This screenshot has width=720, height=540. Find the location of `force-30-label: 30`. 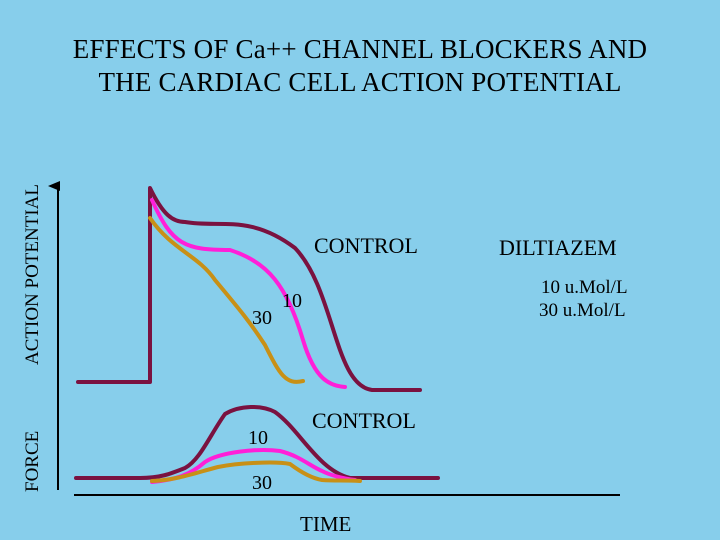

force-30-label: 30 is located at coordinates (262, 483).